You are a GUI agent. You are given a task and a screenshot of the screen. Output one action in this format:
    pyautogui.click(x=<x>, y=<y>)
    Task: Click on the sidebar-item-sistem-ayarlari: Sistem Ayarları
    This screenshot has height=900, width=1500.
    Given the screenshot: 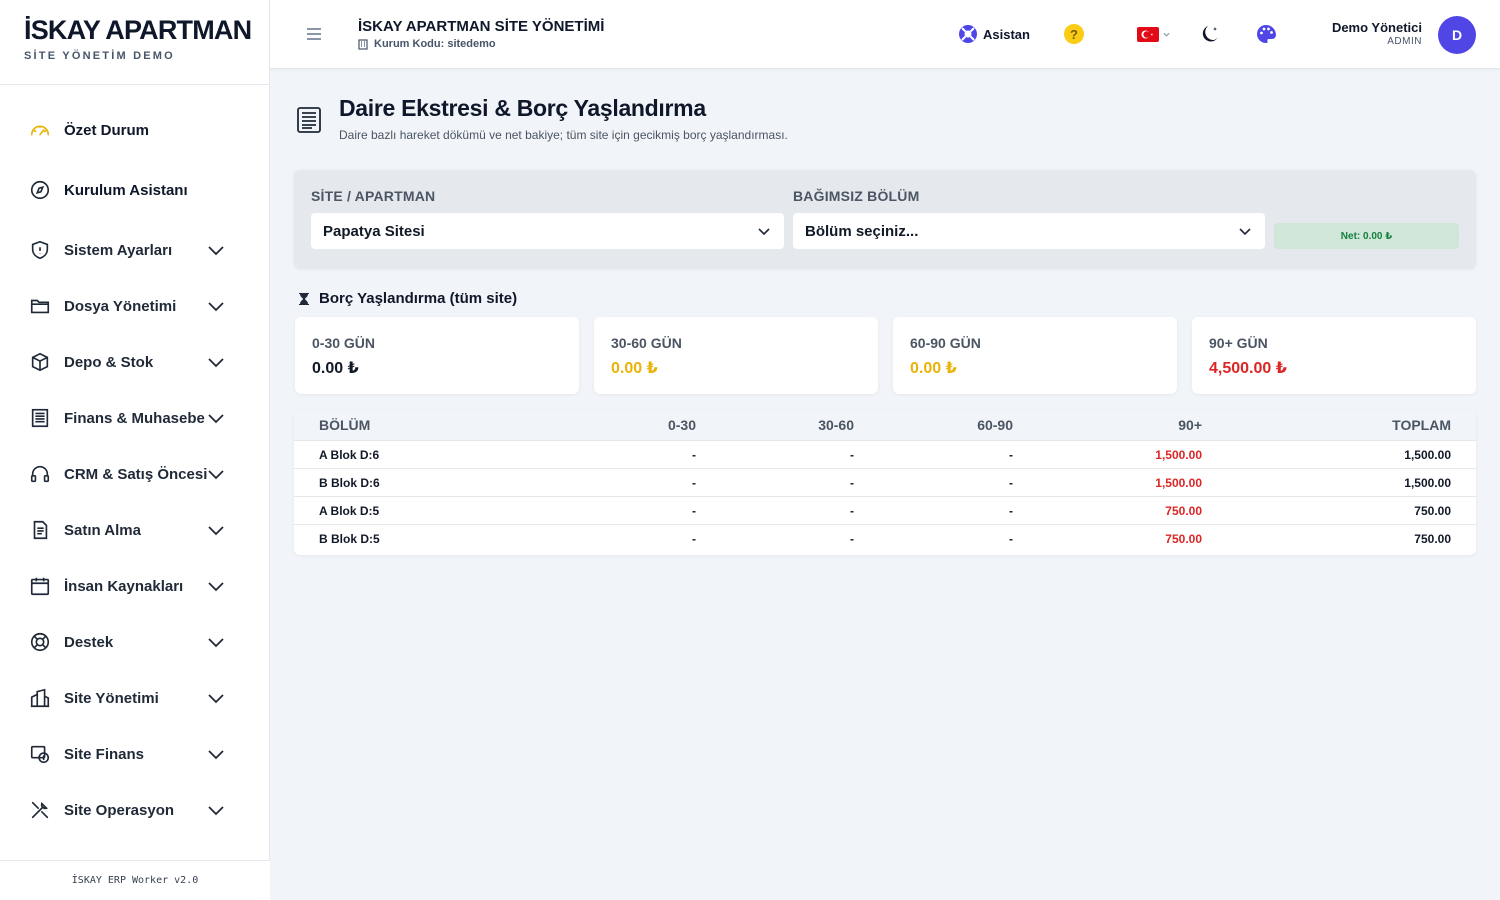 What is the action you would take?
    pyautogui.click(x=135, y=250)
    